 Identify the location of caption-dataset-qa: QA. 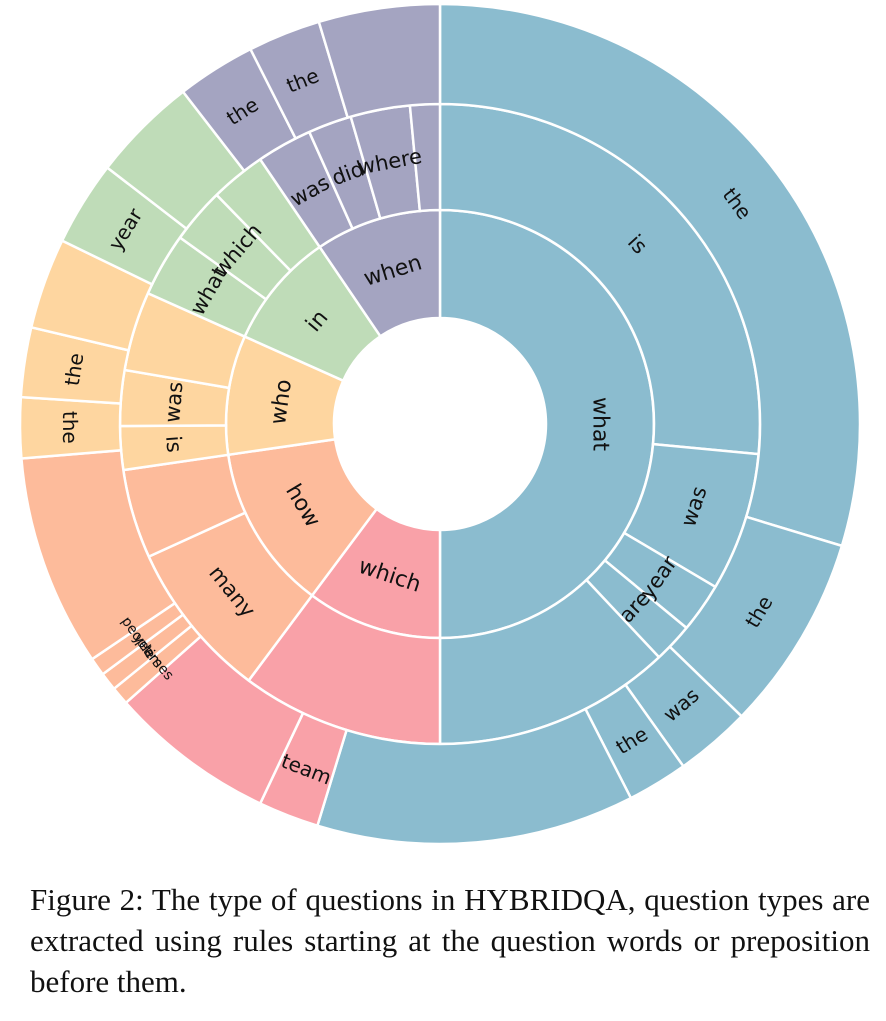
(605, 899).